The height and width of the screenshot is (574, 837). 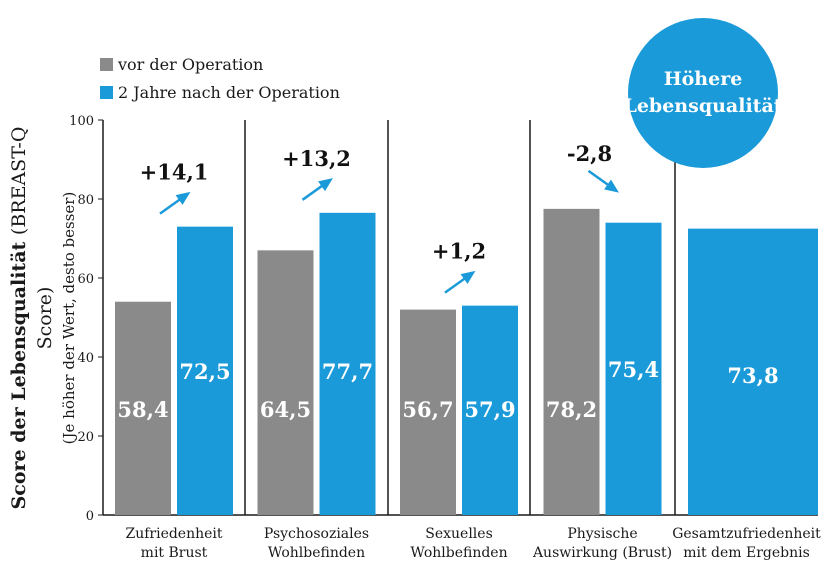 What do you see at coordinates (85, 437) in the screenshot?
I see `y-tick-label-20: 20` at bounding box center [85, 437].